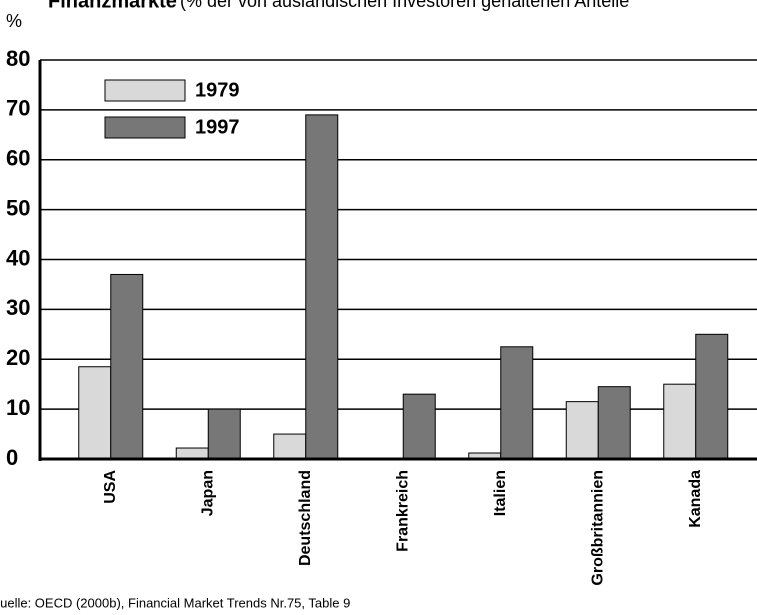  I want to click on x-tick-label: Deutschland, so click(305, 518).